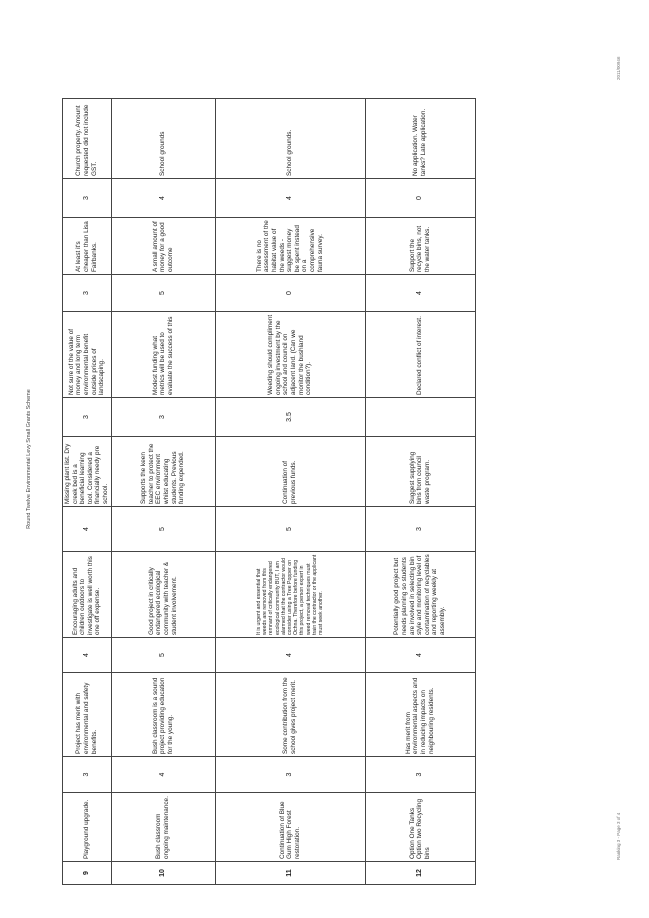  I want to click on assessor-comment: School grounds., so click(290, 138).